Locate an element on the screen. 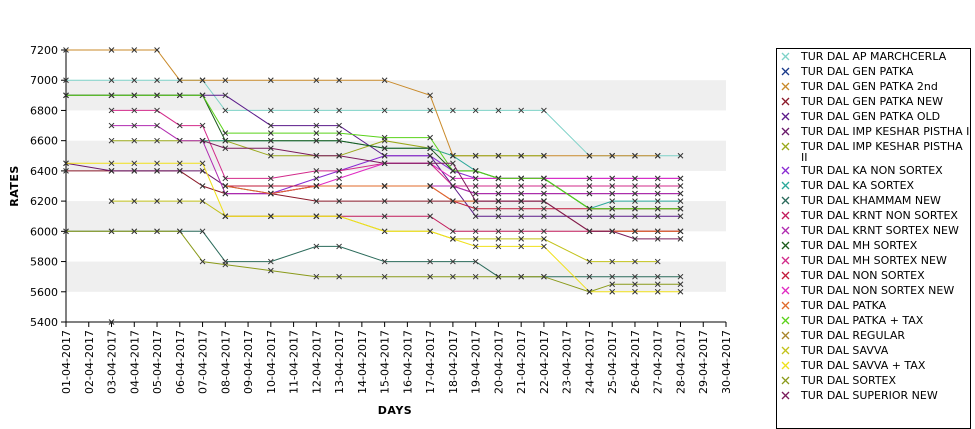  y-tick-label: 5600 is located at coordinates (44, 292).